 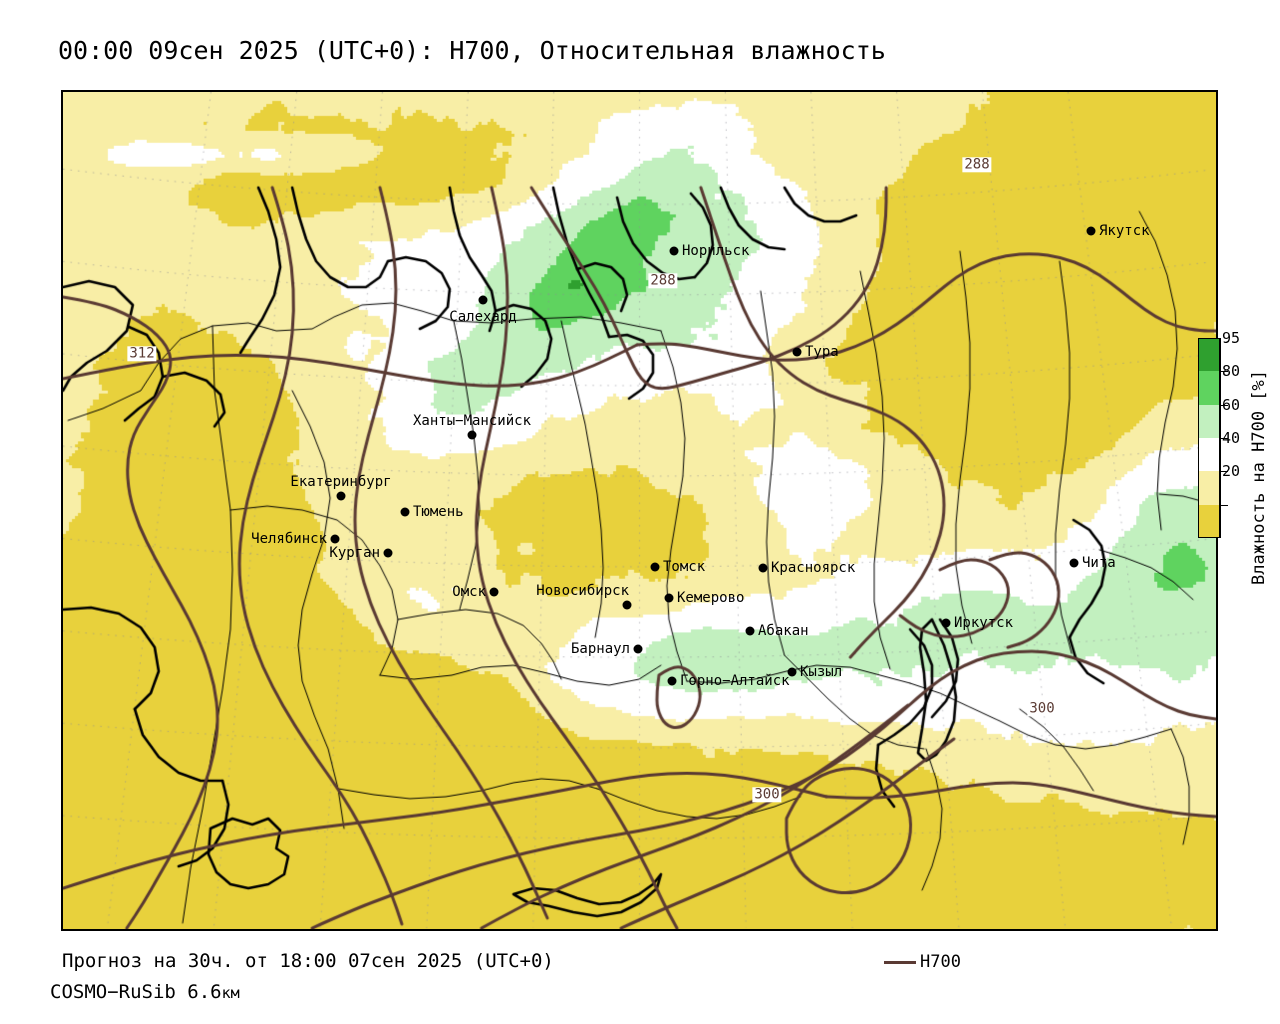 I want to click on colorbar-tick-label: 20, so click(x=1231, y=471).